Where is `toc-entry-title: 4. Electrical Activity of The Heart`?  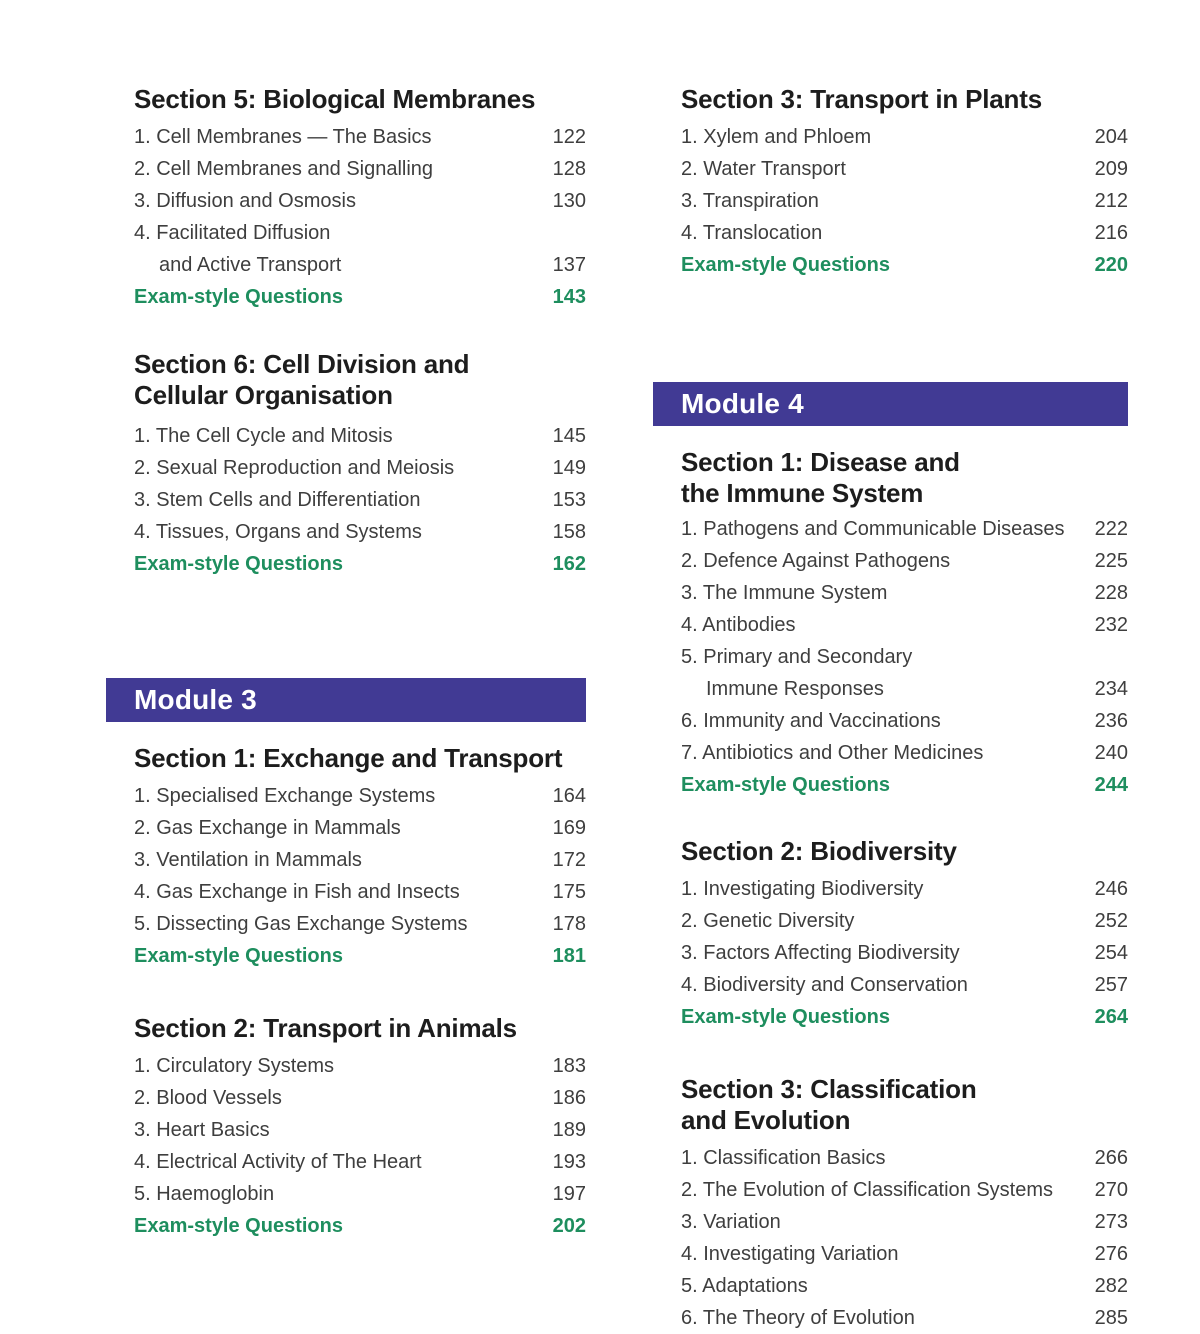 toc-entry-title: 4. Electrical Activity of The Heart is located at coordinates (278, 1162).